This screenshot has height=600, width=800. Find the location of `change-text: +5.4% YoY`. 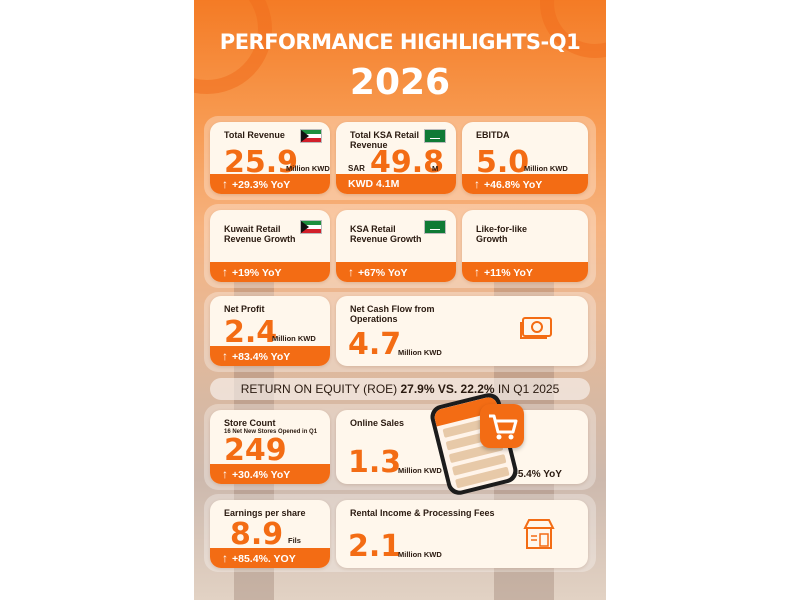

change-text: +5.4% YoY is located at coordinates (537, 474).